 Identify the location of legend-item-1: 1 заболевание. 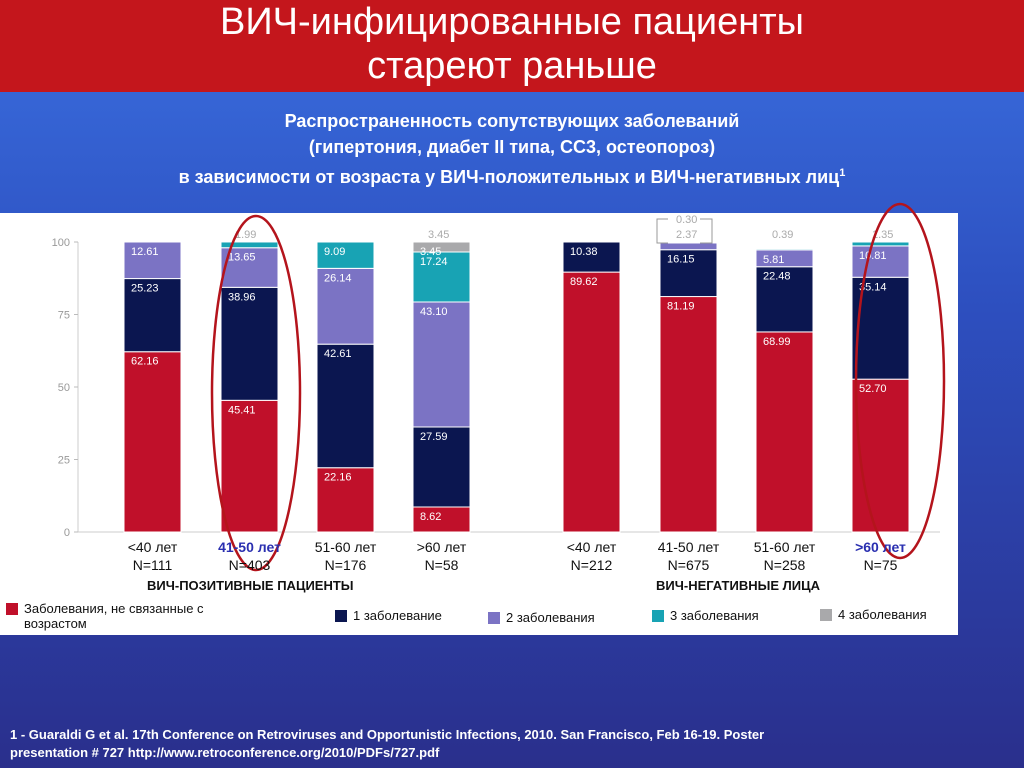
(388, 615).